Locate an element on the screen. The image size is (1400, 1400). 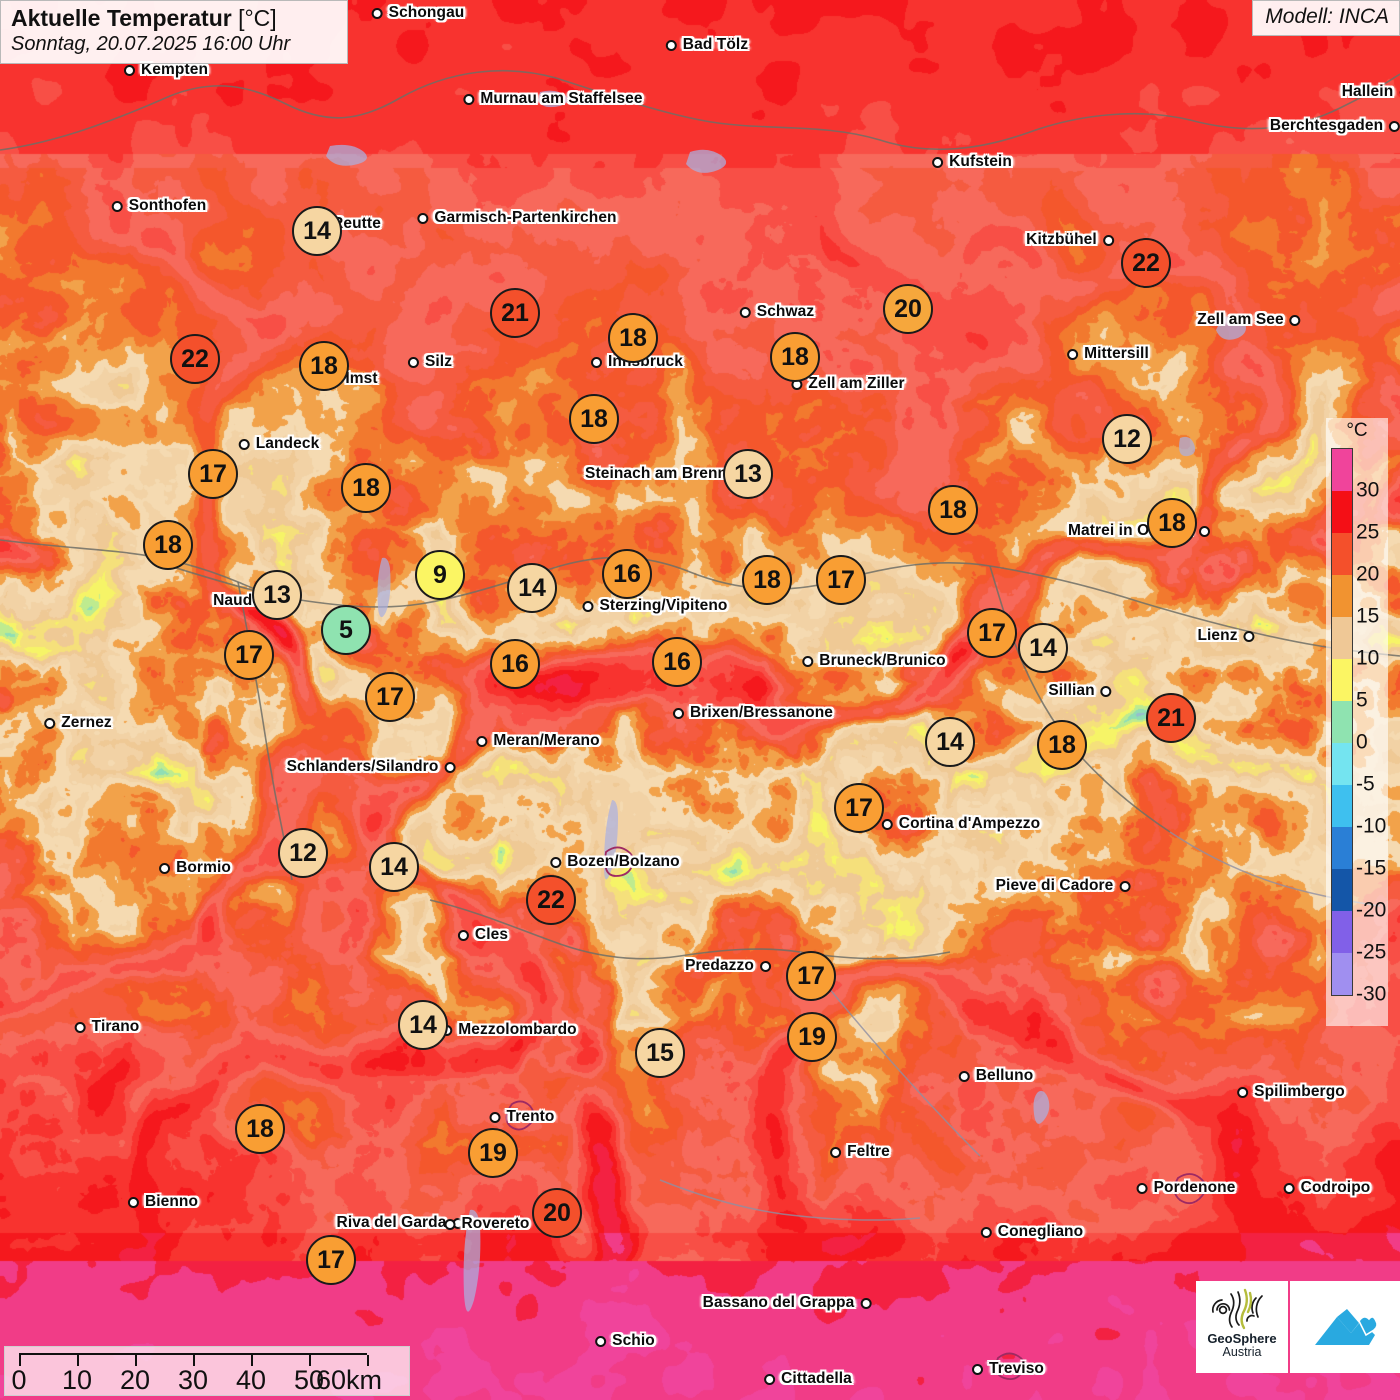
timestamp: Sonntag, 20.07.2025 16:00 Uhr is located at coordinates (151, 44).